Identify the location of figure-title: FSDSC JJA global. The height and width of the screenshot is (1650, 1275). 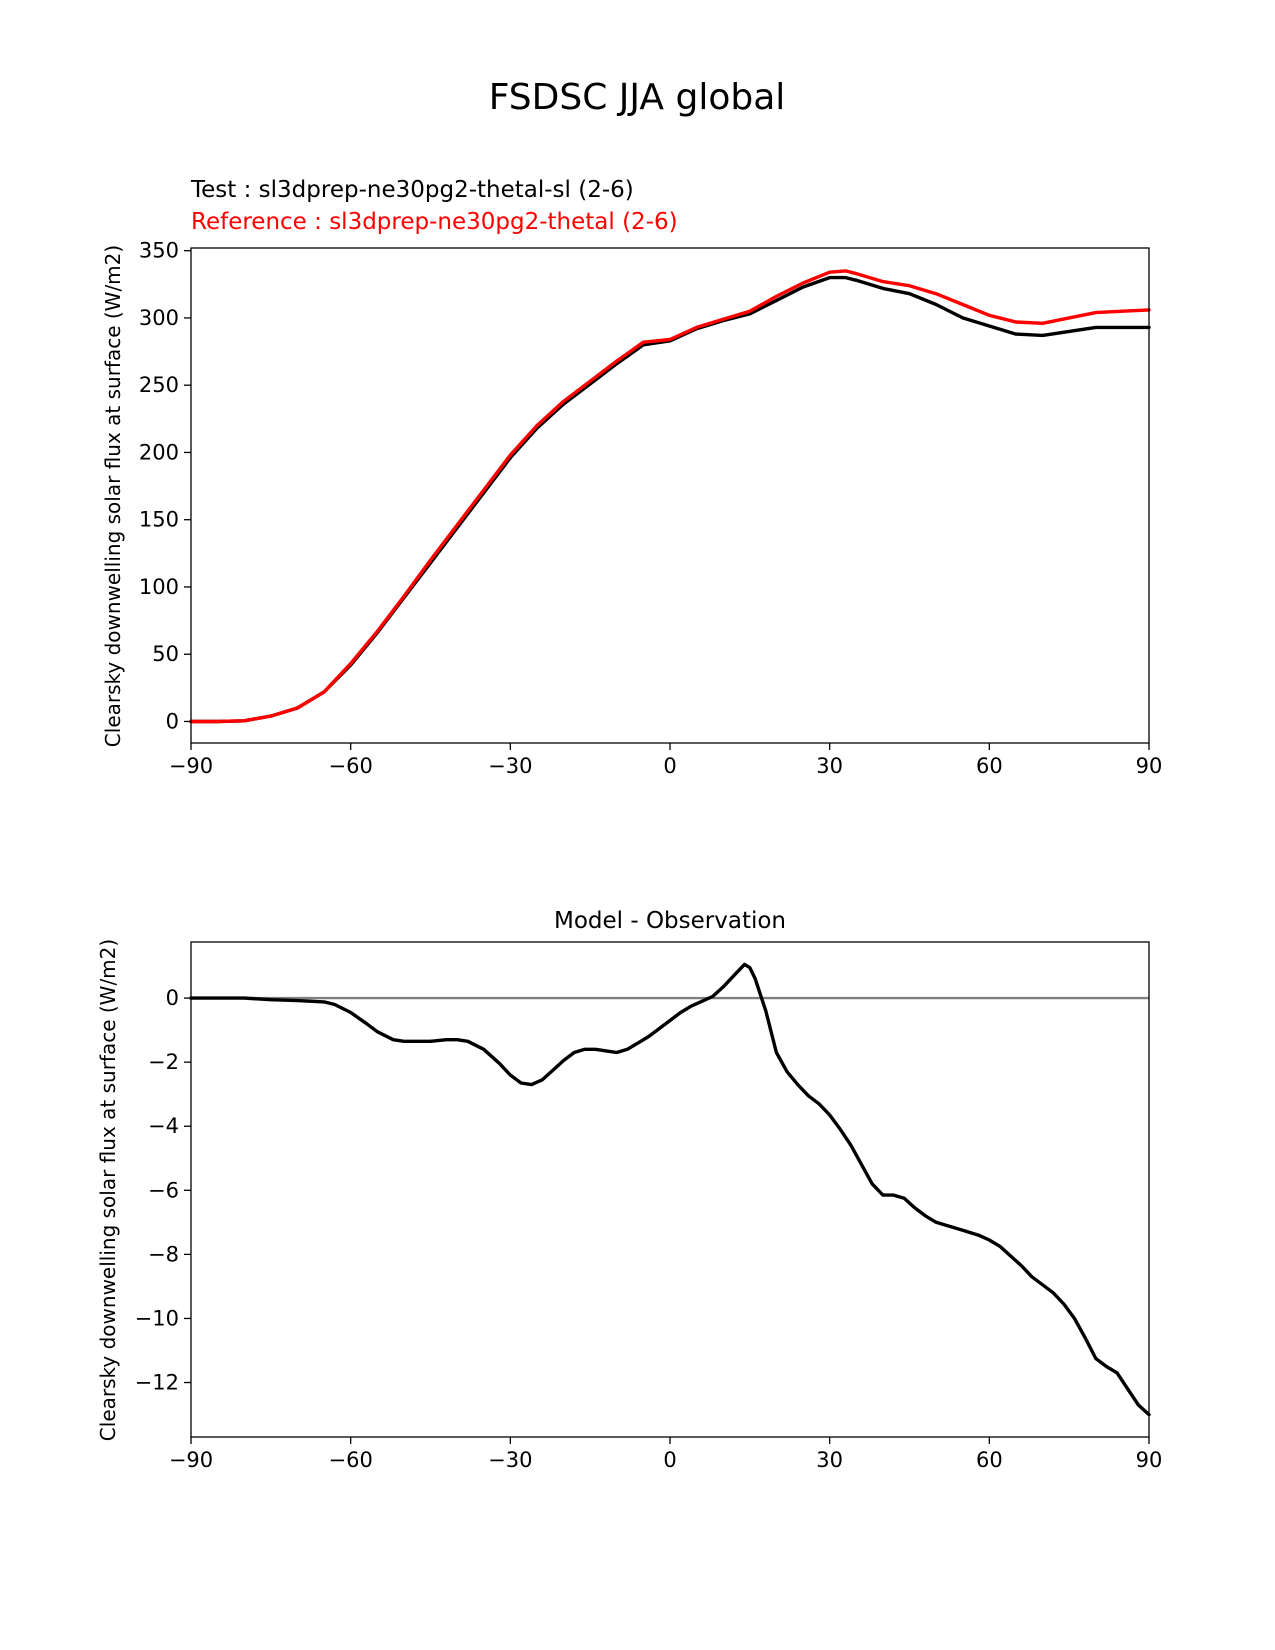
(637, 97).